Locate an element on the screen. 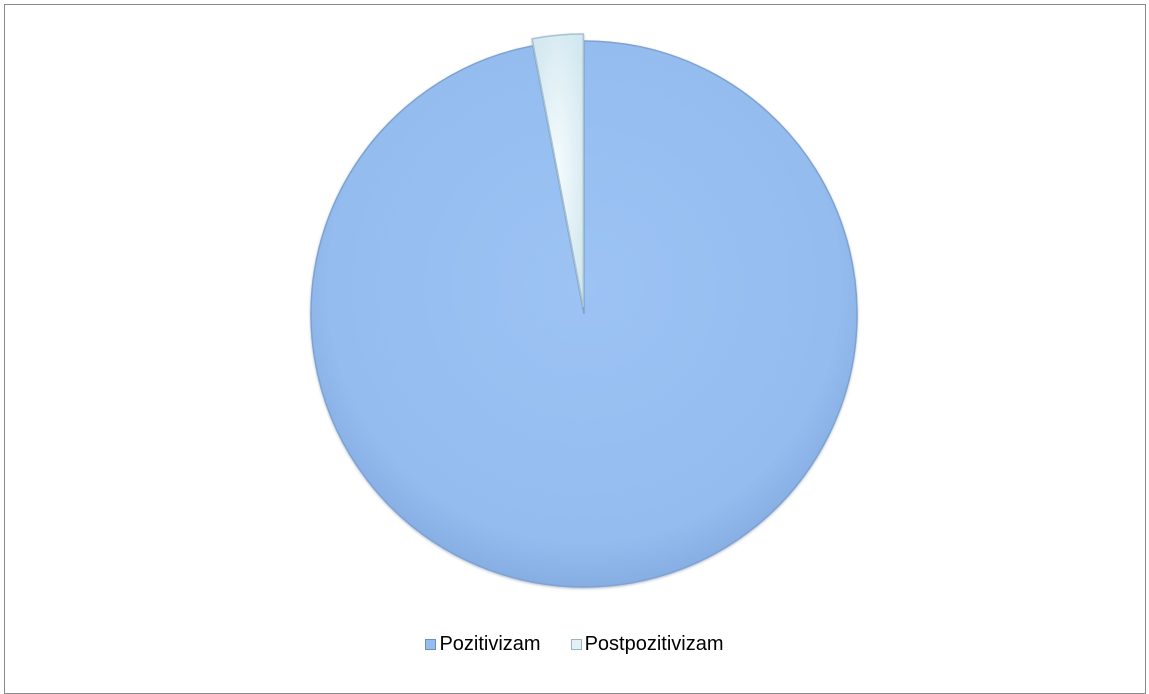 The height and width of the screenshot is (694, 1149). legend-entry-pozitivizam: Pozitivizam is located at coordinates (483, 644).